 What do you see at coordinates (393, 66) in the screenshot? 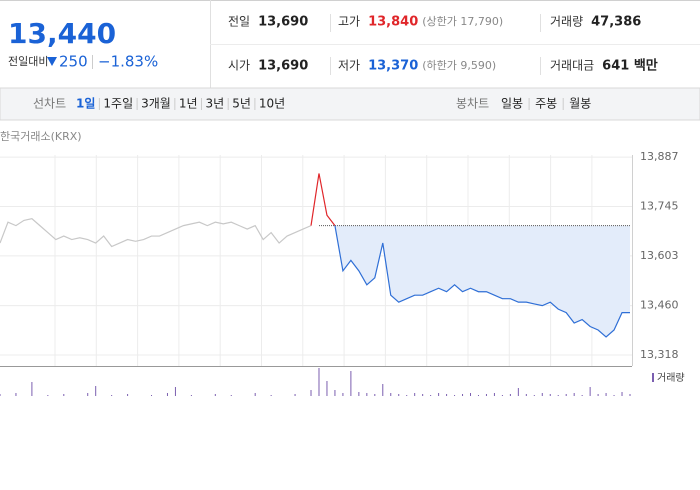
I see `stat-value: 13,370` at bounding box center [393, 66].